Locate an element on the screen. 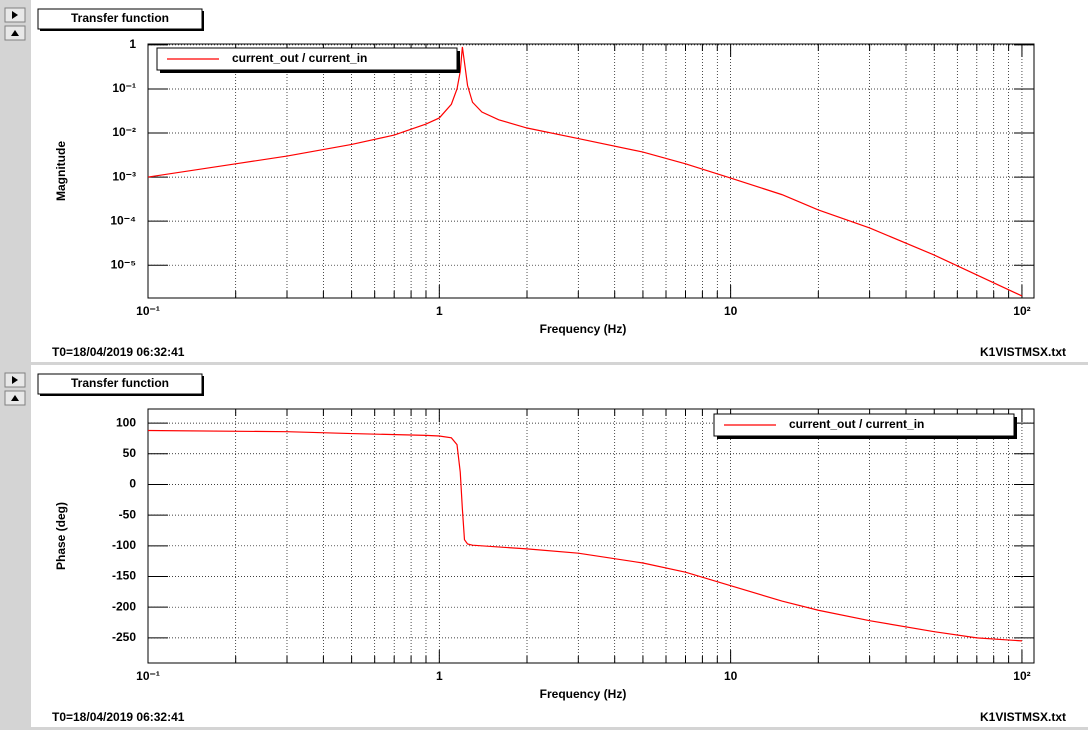 This screenshot has height=730, width=1088. y-tick-label: 1 is located at coordinates (132, 44).